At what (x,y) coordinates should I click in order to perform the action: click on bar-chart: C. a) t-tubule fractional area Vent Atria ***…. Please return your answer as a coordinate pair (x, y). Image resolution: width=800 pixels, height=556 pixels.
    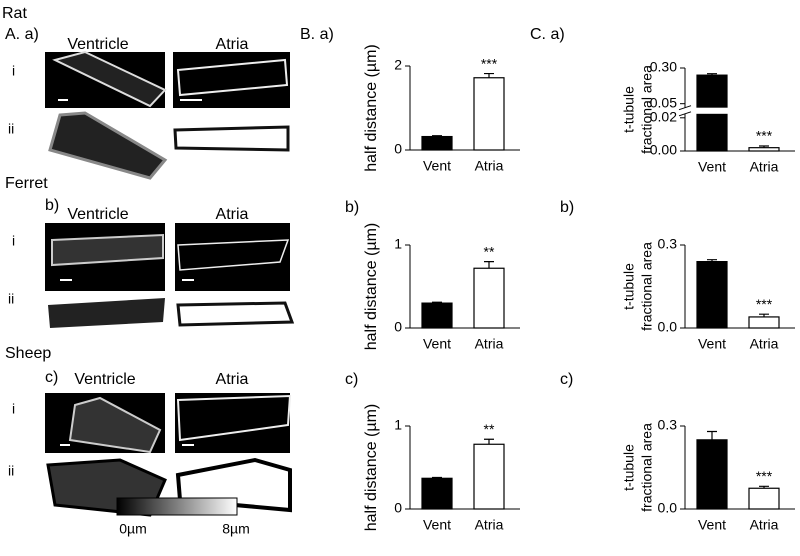
    Looking at the image, I should click on (662, 100).